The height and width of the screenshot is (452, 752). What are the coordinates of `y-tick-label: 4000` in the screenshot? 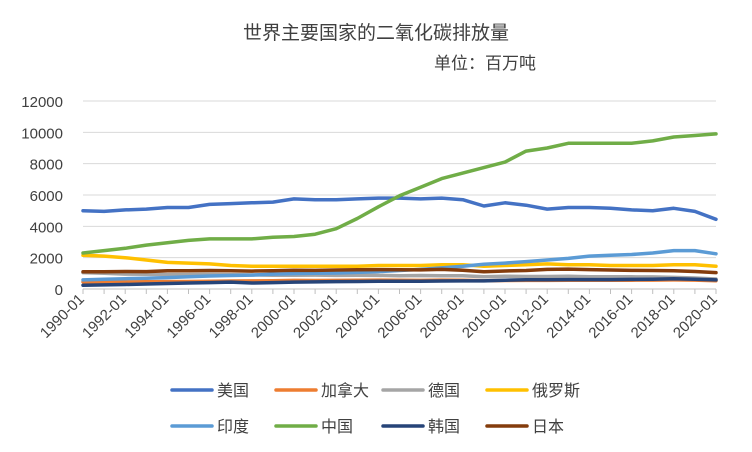 It's located at (46, 227).